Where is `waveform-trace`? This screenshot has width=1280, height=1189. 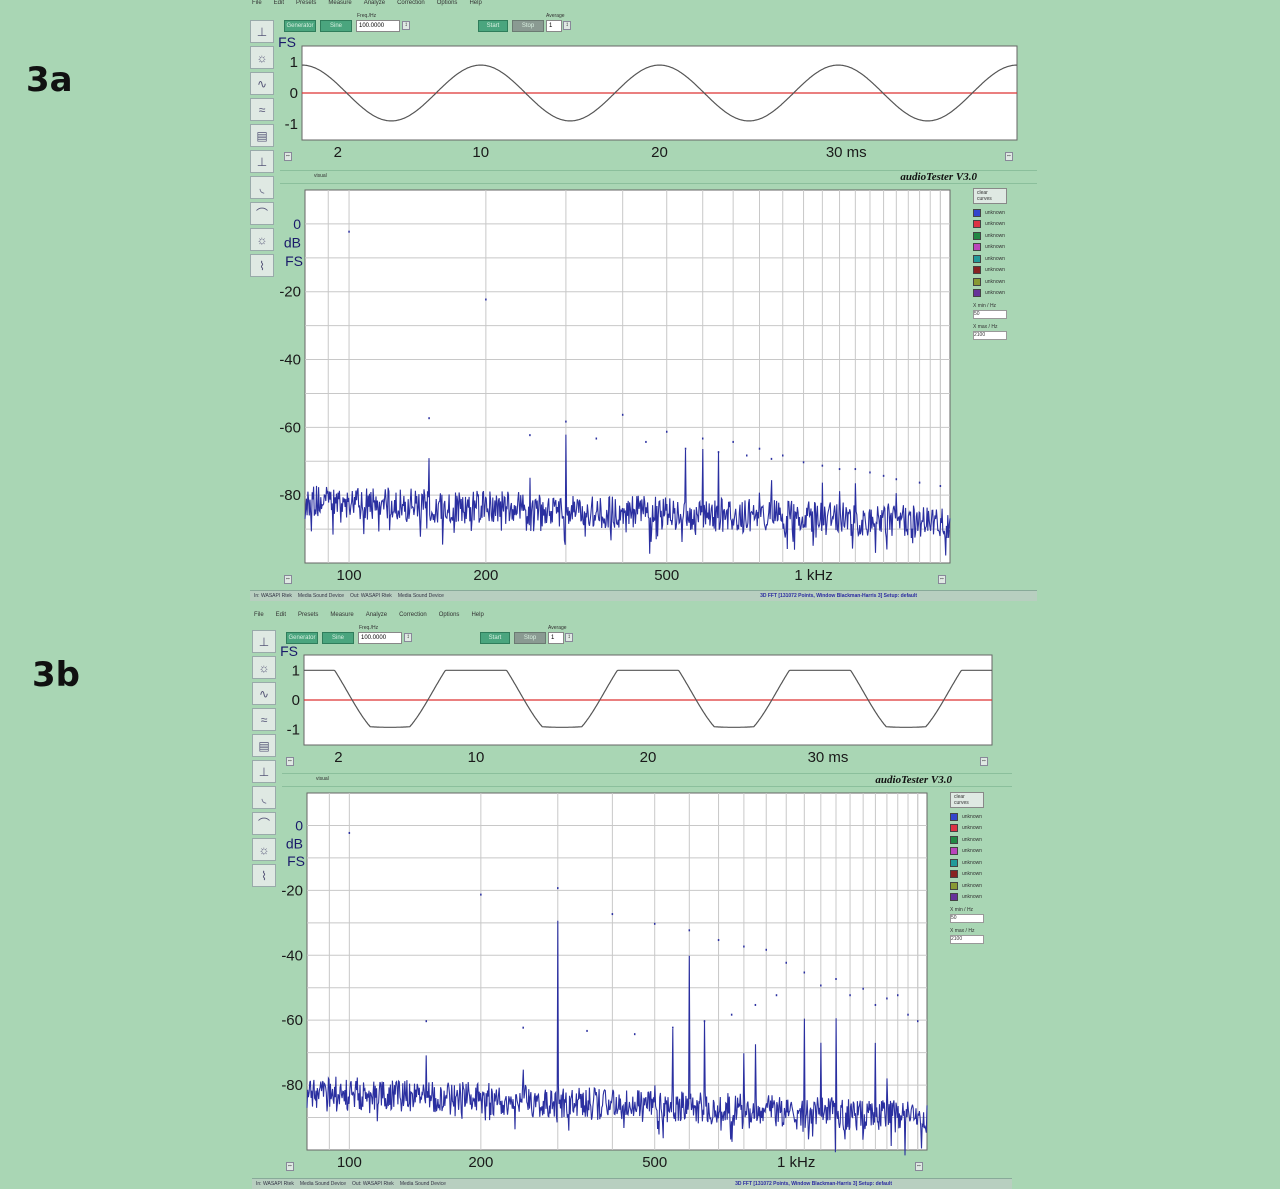 waveform-trace is located at coordinates (659, 93).